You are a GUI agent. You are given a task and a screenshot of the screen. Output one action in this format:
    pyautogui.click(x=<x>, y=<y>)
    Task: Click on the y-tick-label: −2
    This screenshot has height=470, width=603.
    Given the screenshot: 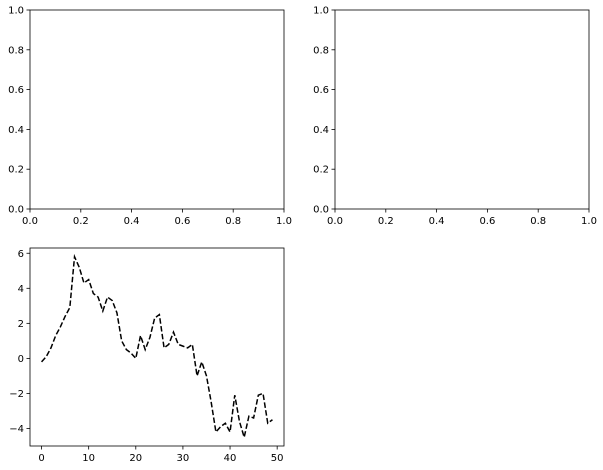 What is the action you would take?
    pyautogui.click(x=16, y=394)
    